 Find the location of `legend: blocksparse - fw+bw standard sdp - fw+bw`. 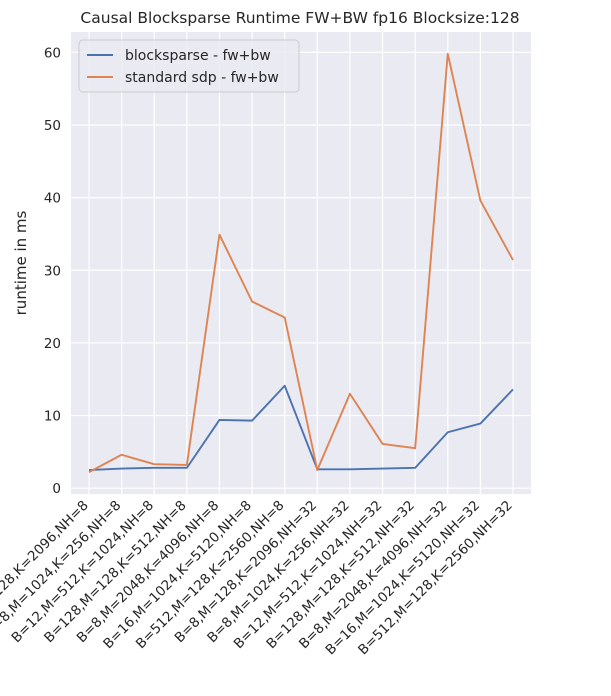

legend: blocksparse - fw+bw standard sdp - fw+bw is located at coordinates (189, 66).